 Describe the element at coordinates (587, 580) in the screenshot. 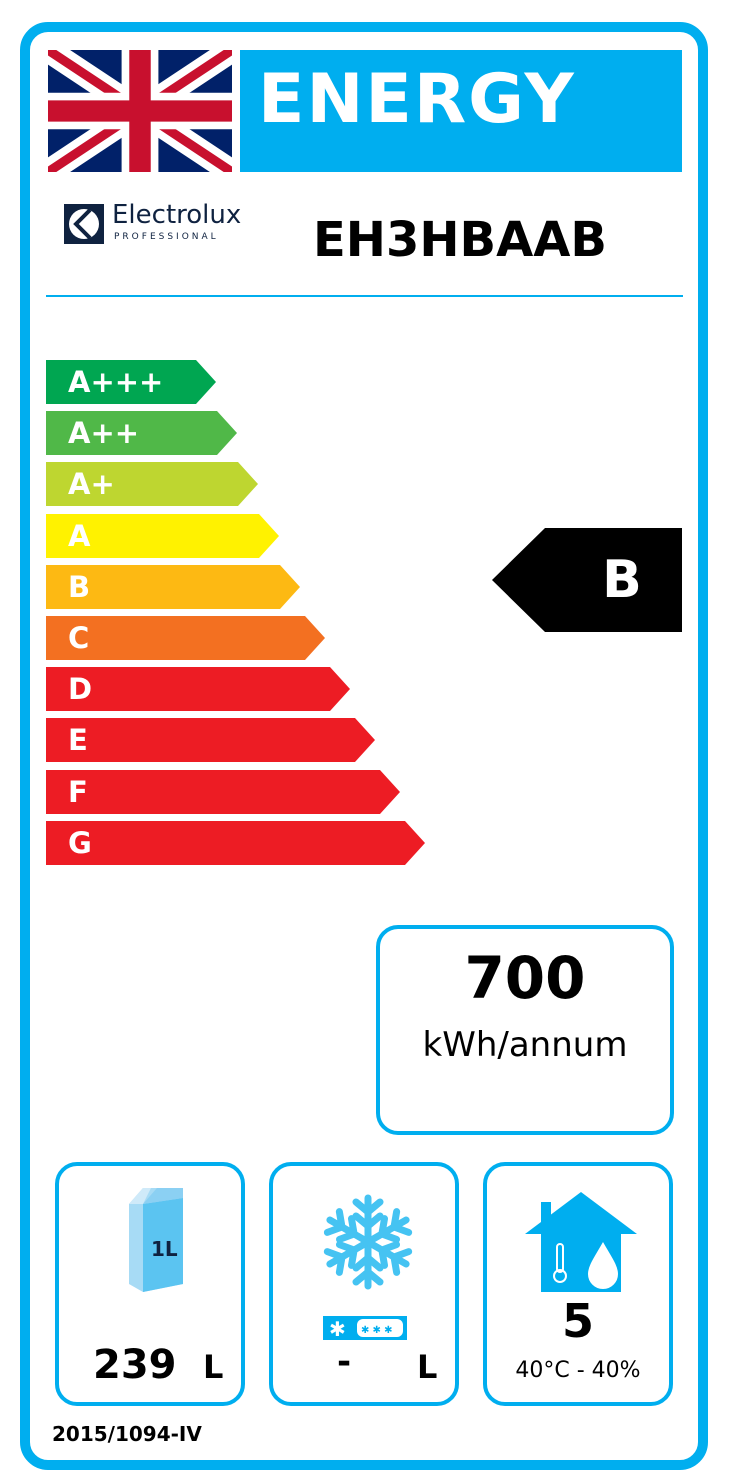

I see `rating-indicator: B` at that location.